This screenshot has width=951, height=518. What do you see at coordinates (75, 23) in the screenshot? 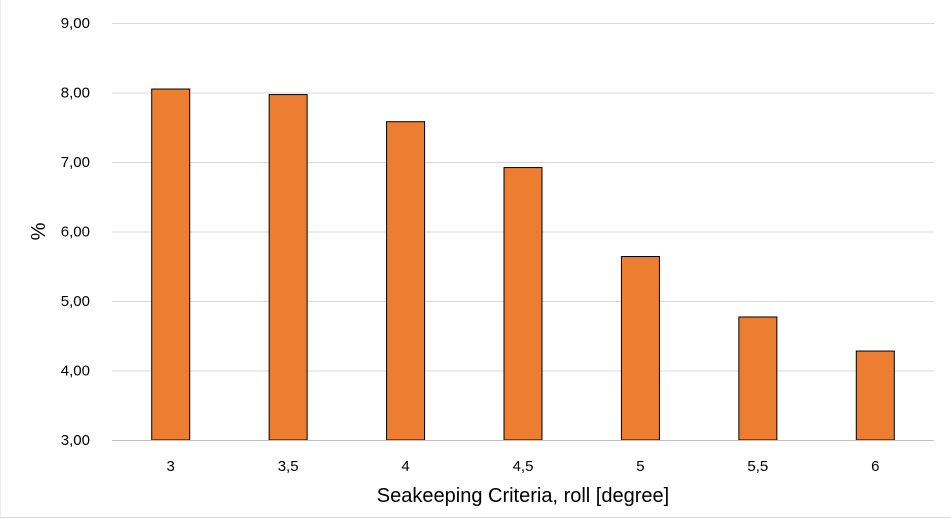
I see `y-tick-label: 9,00` at bounding box center [75, 23].